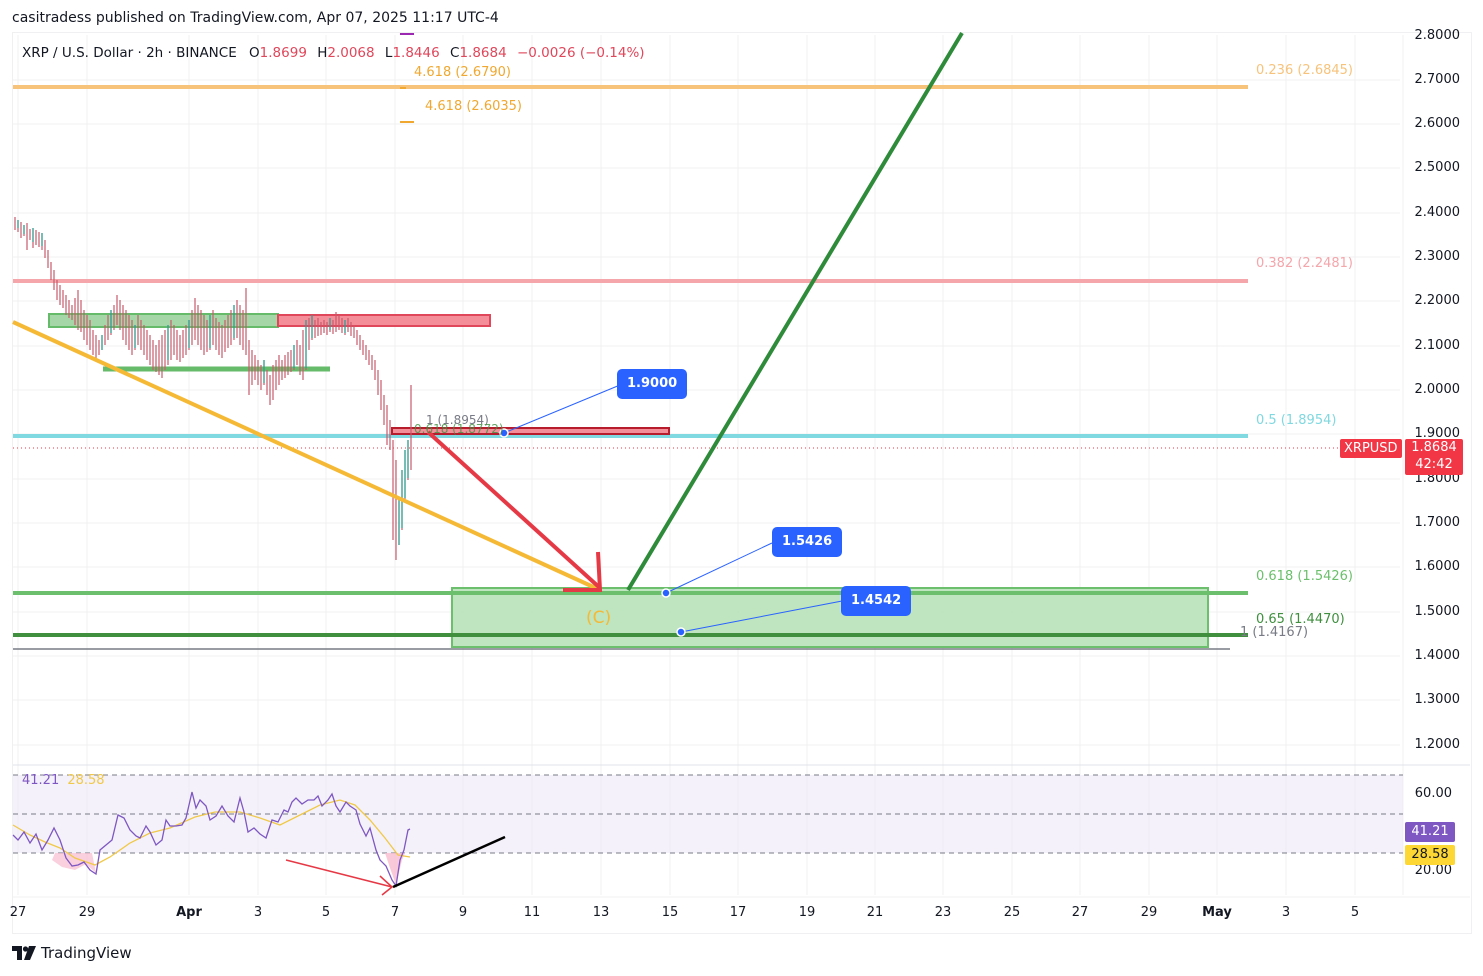 The width and height of the screenshot is (1483, 976). Describe the element at coordinates (213, 388) in the screenshot. I see `price-bars` at that location.